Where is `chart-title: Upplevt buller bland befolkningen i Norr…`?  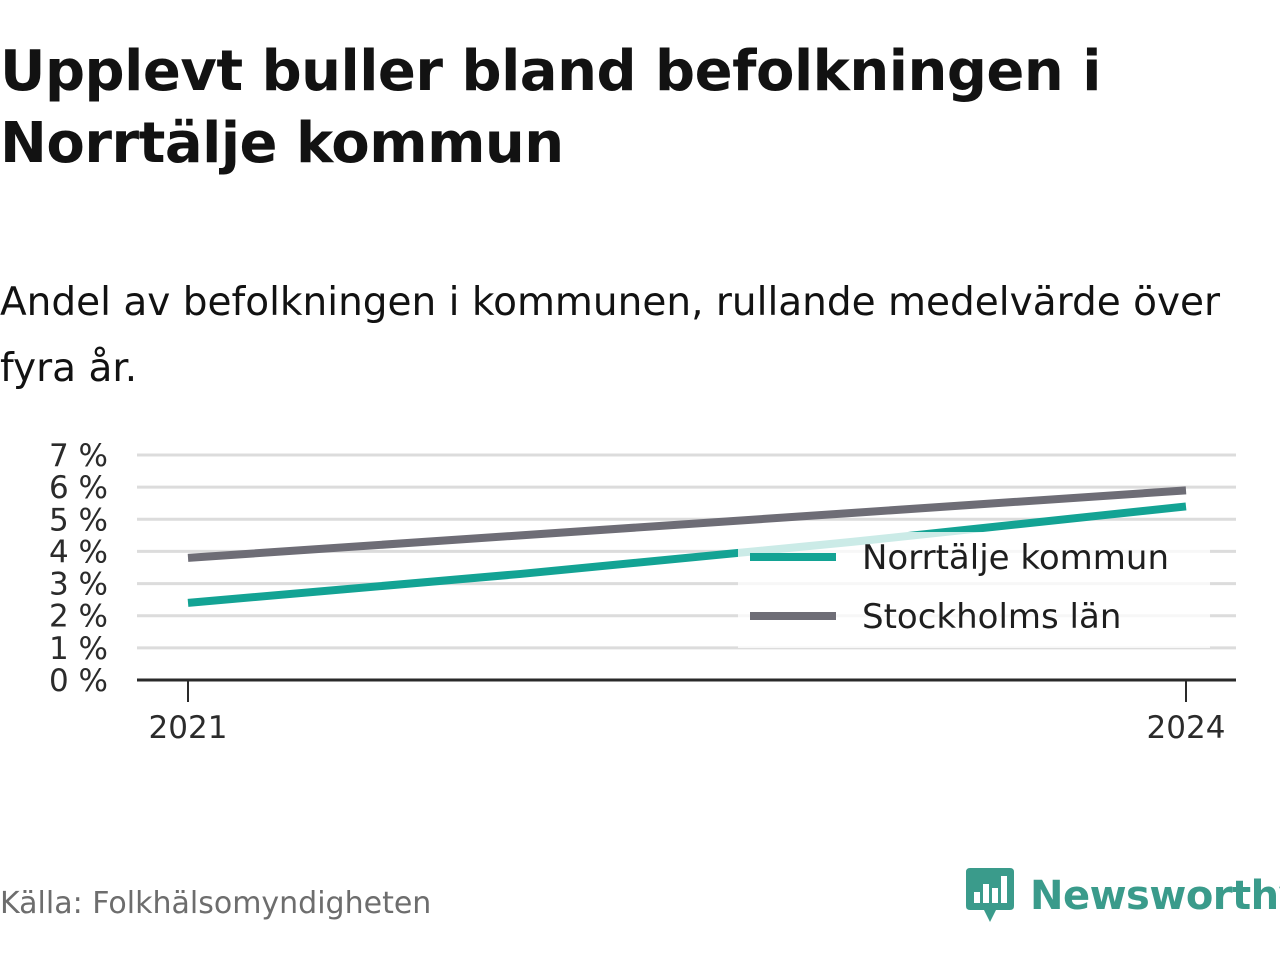
chart-title: Upplevt buller bland befolkningen i Norr… is located at coordinates (550, 107).